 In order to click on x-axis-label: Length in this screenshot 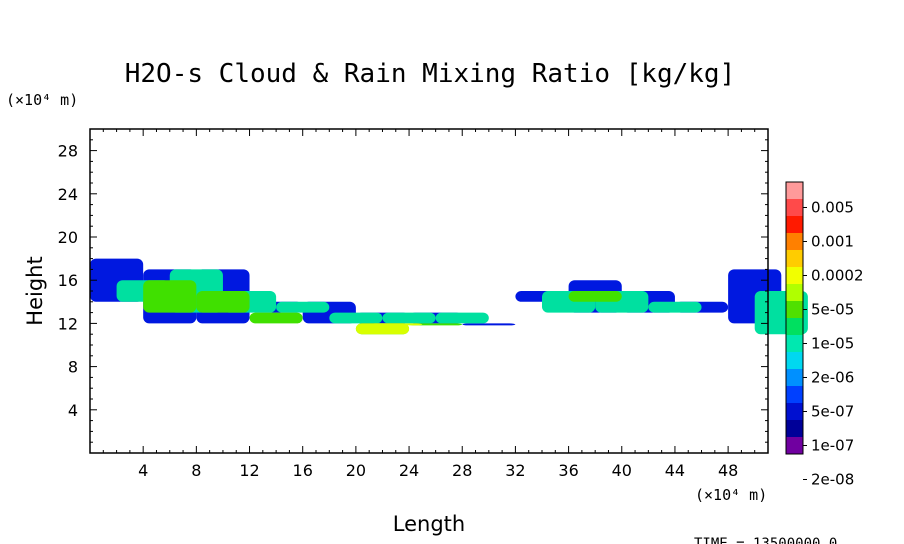, I will do `click(429, 524)`.